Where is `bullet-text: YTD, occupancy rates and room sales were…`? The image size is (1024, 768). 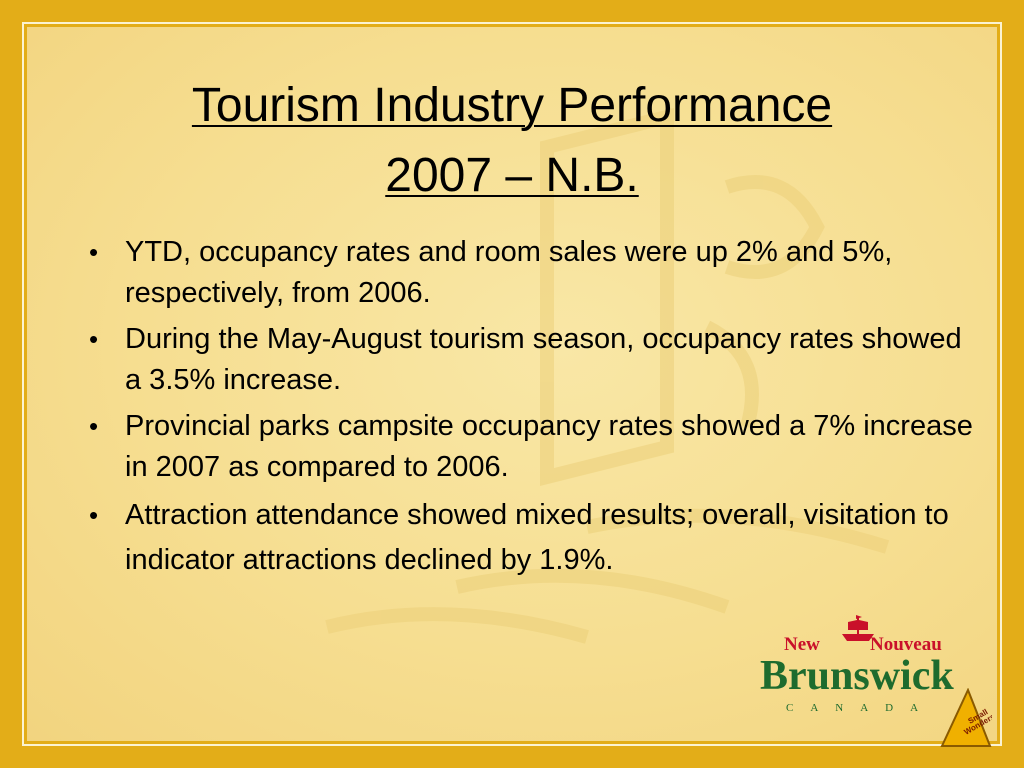 bullet-text: YTD, occupancy rates and room sales were… is located at coordinates (509, 272).